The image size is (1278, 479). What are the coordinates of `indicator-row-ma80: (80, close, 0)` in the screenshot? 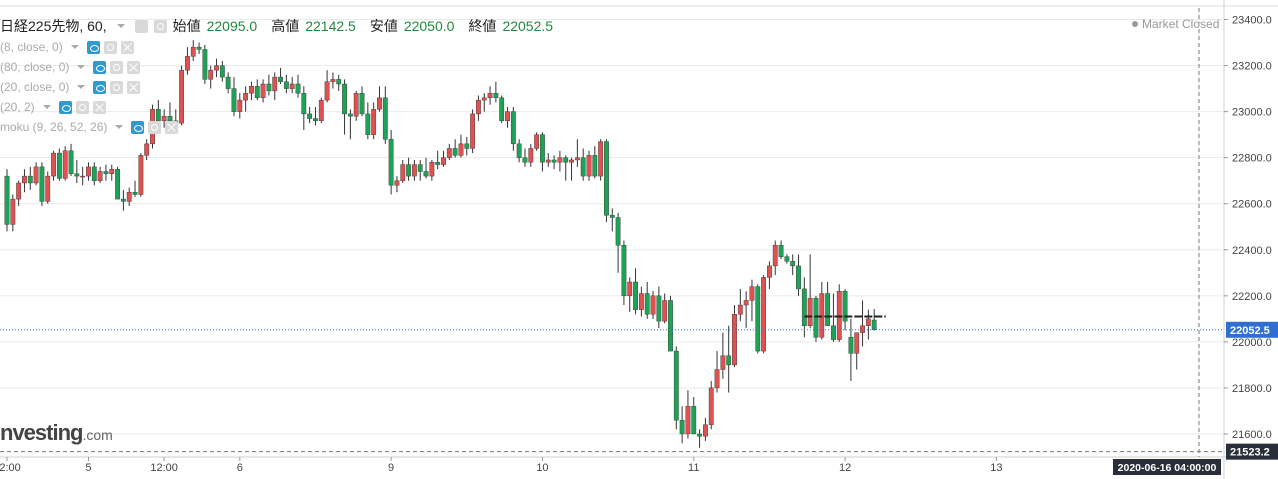 It's located at (70, 67).